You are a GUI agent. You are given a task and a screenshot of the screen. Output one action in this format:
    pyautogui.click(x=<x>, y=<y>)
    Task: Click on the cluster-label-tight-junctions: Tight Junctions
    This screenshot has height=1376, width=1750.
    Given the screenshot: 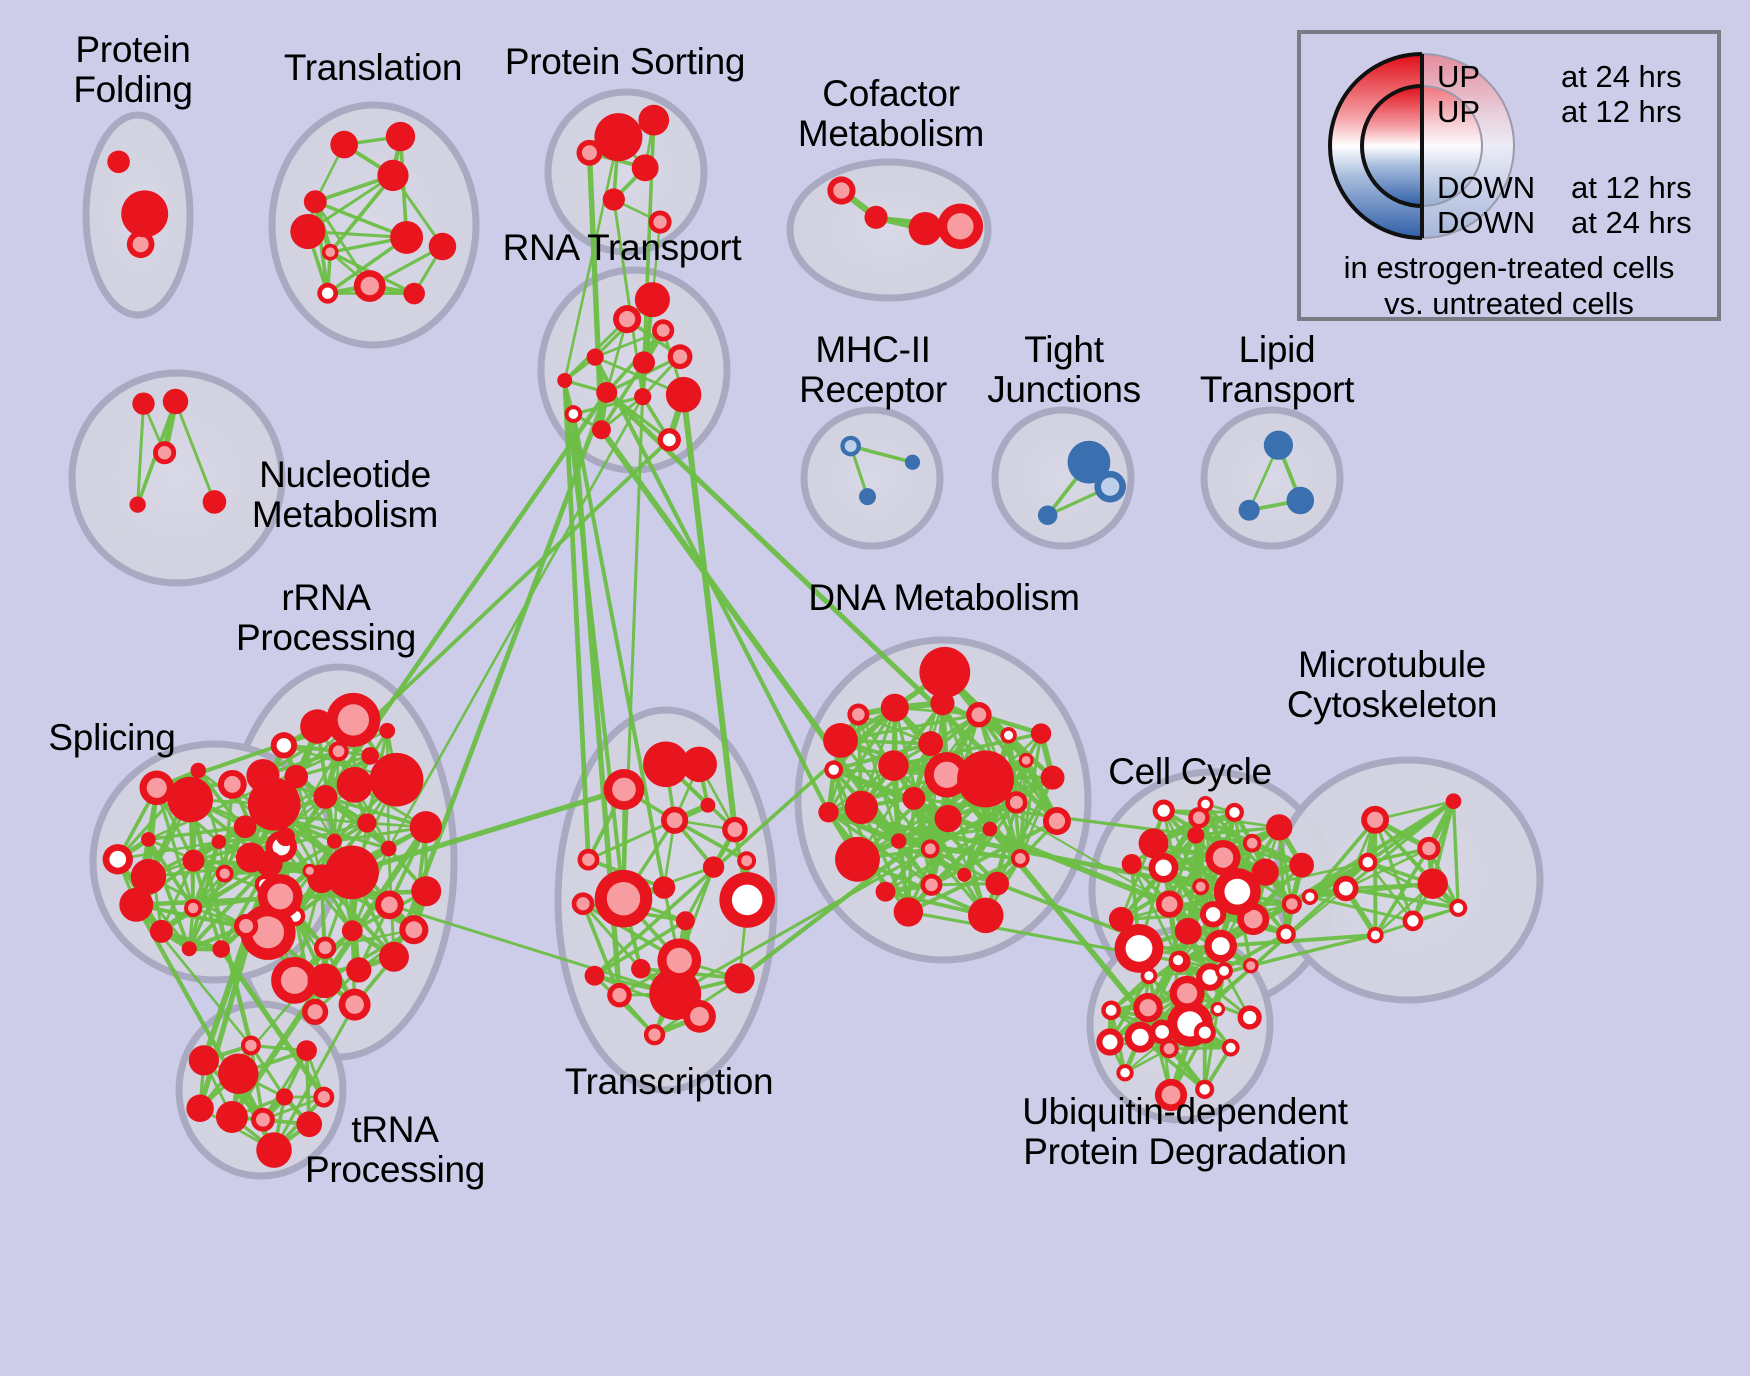 What is the action you would take?
    pyautogui.click(x=1064, y=369)
    